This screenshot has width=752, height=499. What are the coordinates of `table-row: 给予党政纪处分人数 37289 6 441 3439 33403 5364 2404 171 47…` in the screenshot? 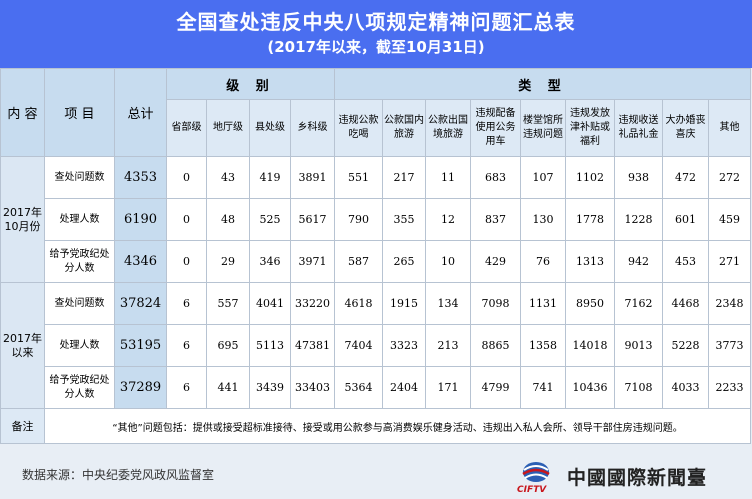 It's located at (376, 387).